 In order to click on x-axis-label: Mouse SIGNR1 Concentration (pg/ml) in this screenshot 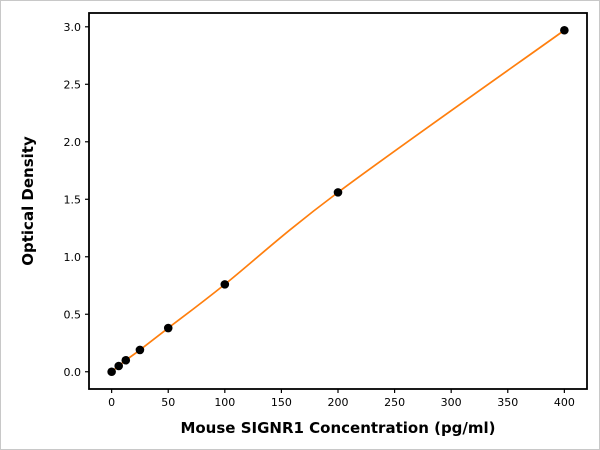, I will do `click(338, 428)`.